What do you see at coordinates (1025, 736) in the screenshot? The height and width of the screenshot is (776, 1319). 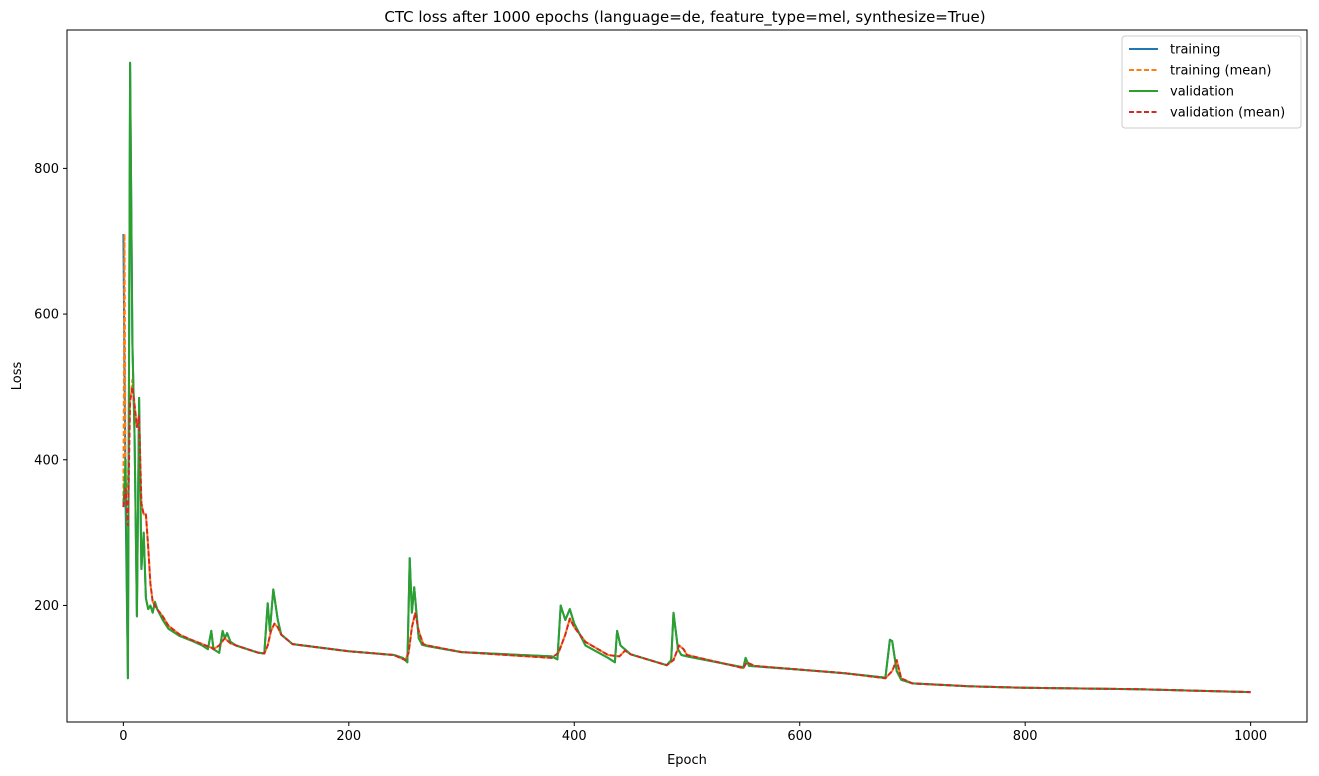 I see `x-tick-label: 800` at bounding box center [1025, 736].